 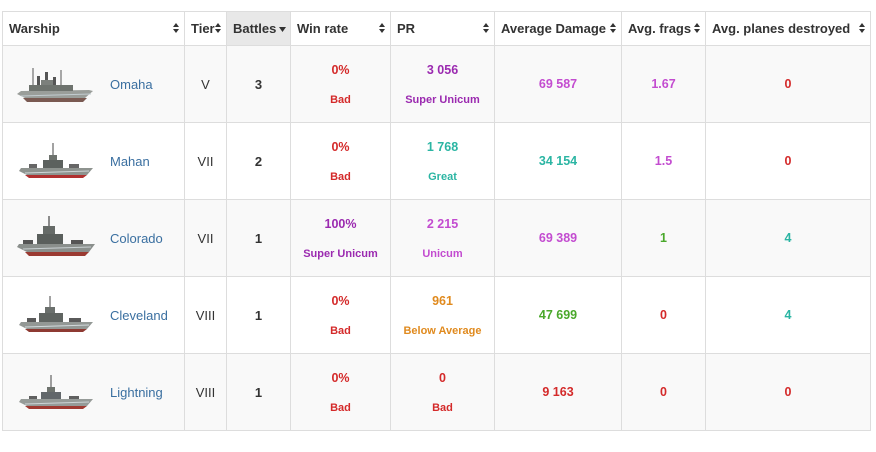 I want to click on win-rate-stack: 100% Super Unicum, so click(x=340, y=238).